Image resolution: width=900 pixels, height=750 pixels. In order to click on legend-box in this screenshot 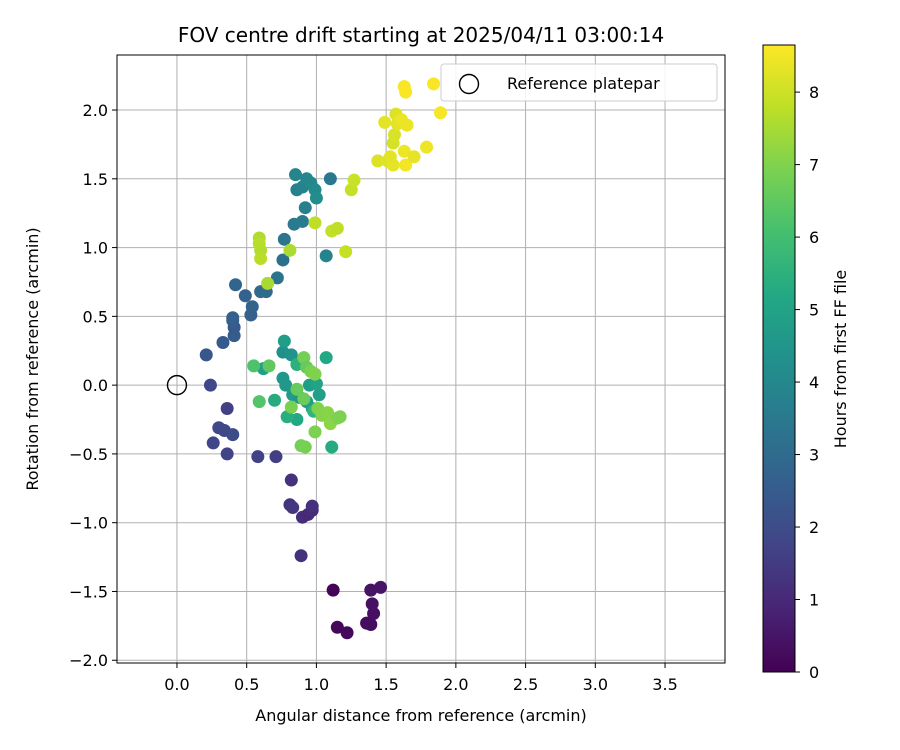, I will do `click(579, 82)`.